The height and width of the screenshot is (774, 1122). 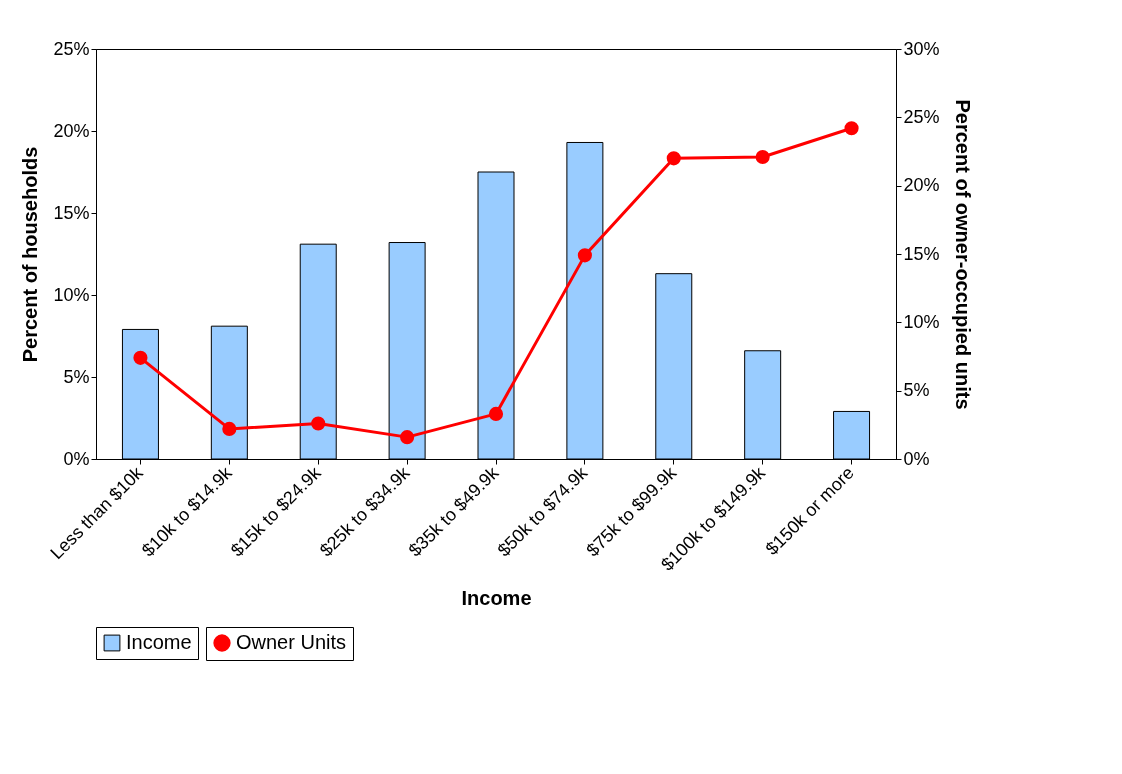 What do you see at coordinates (921, 185) in the screenshot?
I see `y2-tick-label: 20%` at bounding box center [921, 185].